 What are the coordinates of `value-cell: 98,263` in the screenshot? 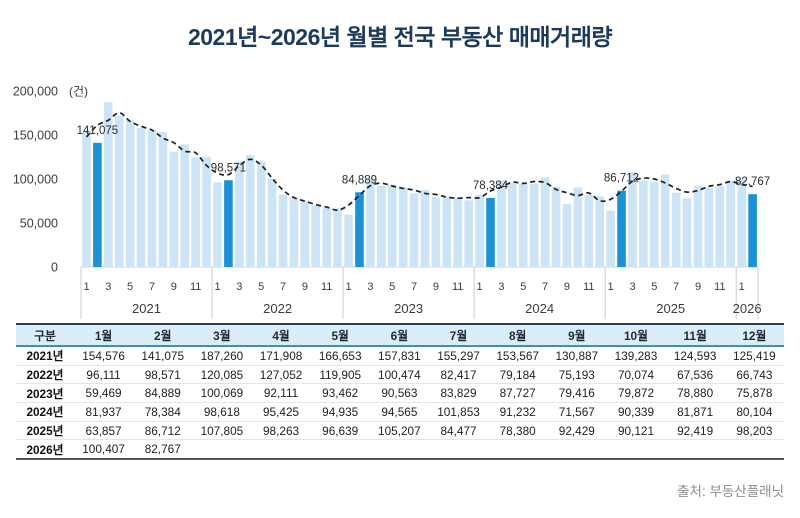 It's located at (281, 431).